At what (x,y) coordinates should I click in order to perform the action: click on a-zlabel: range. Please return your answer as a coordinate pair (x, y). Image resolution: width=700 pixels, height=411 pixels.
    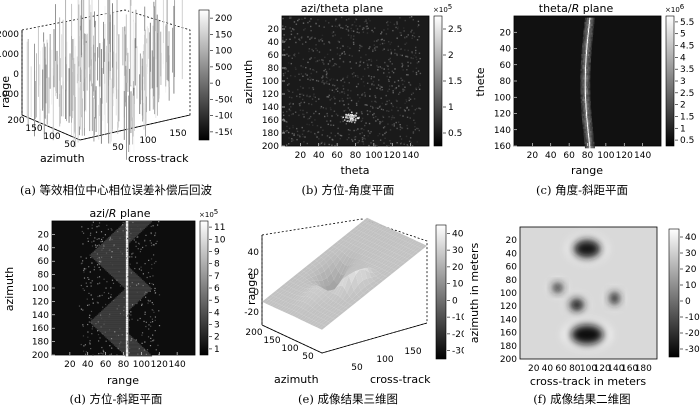
    Looking at the image, I should click on (6, 92).